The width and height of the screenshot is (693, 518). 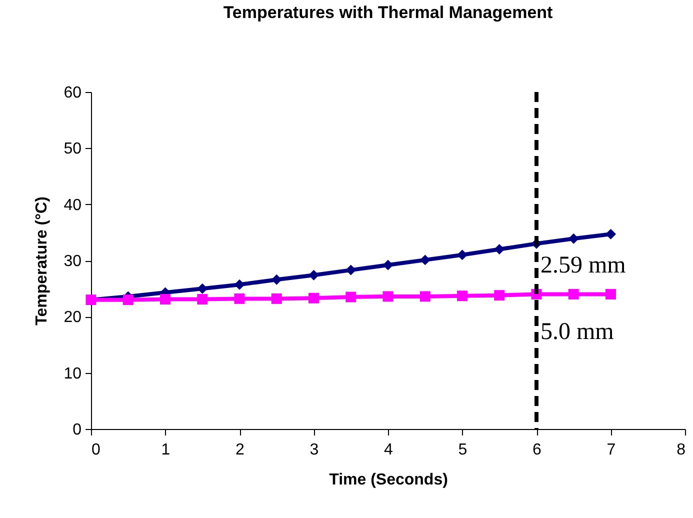 What do you see at coordinates (73, 261) in the screenshot?
I see `y-tick-label: 30` at bounding box center [73, 261].